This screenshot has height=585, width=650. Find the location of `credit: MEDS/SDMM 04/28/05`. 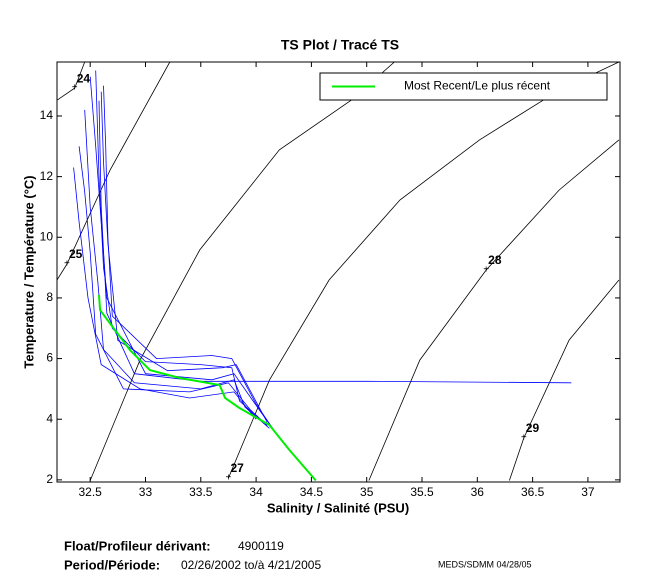

credit: MEDS/SDMM 04/28/05 is located at coordinates (485, 564).